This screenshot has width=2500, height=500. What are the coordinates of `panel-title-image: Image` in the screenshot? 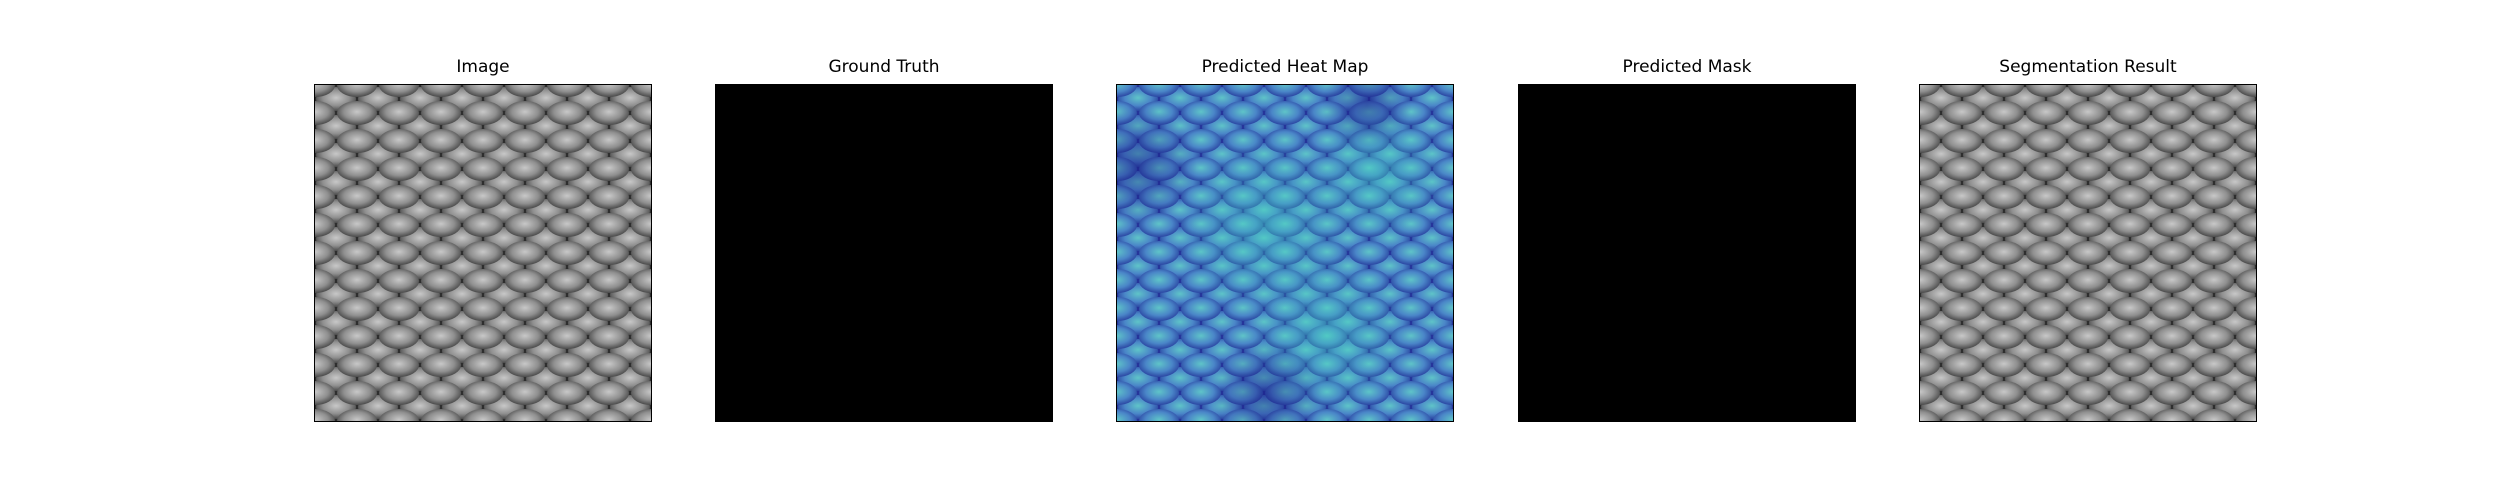 It's located at (483, 67).